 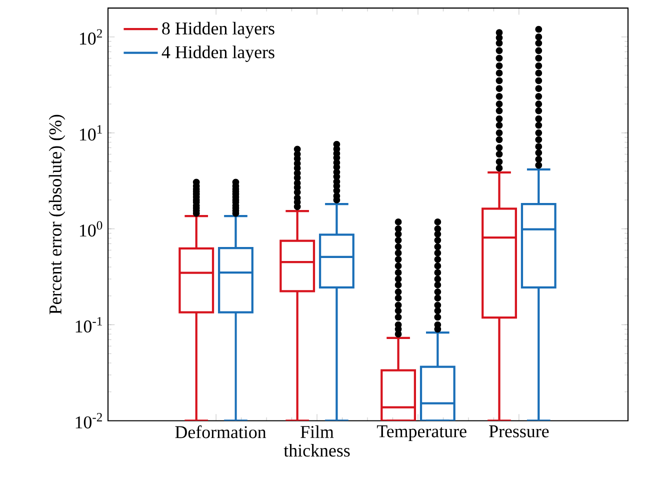 I want to click on legend-label: 4 Hidden layers, so click(x=218, y=54).